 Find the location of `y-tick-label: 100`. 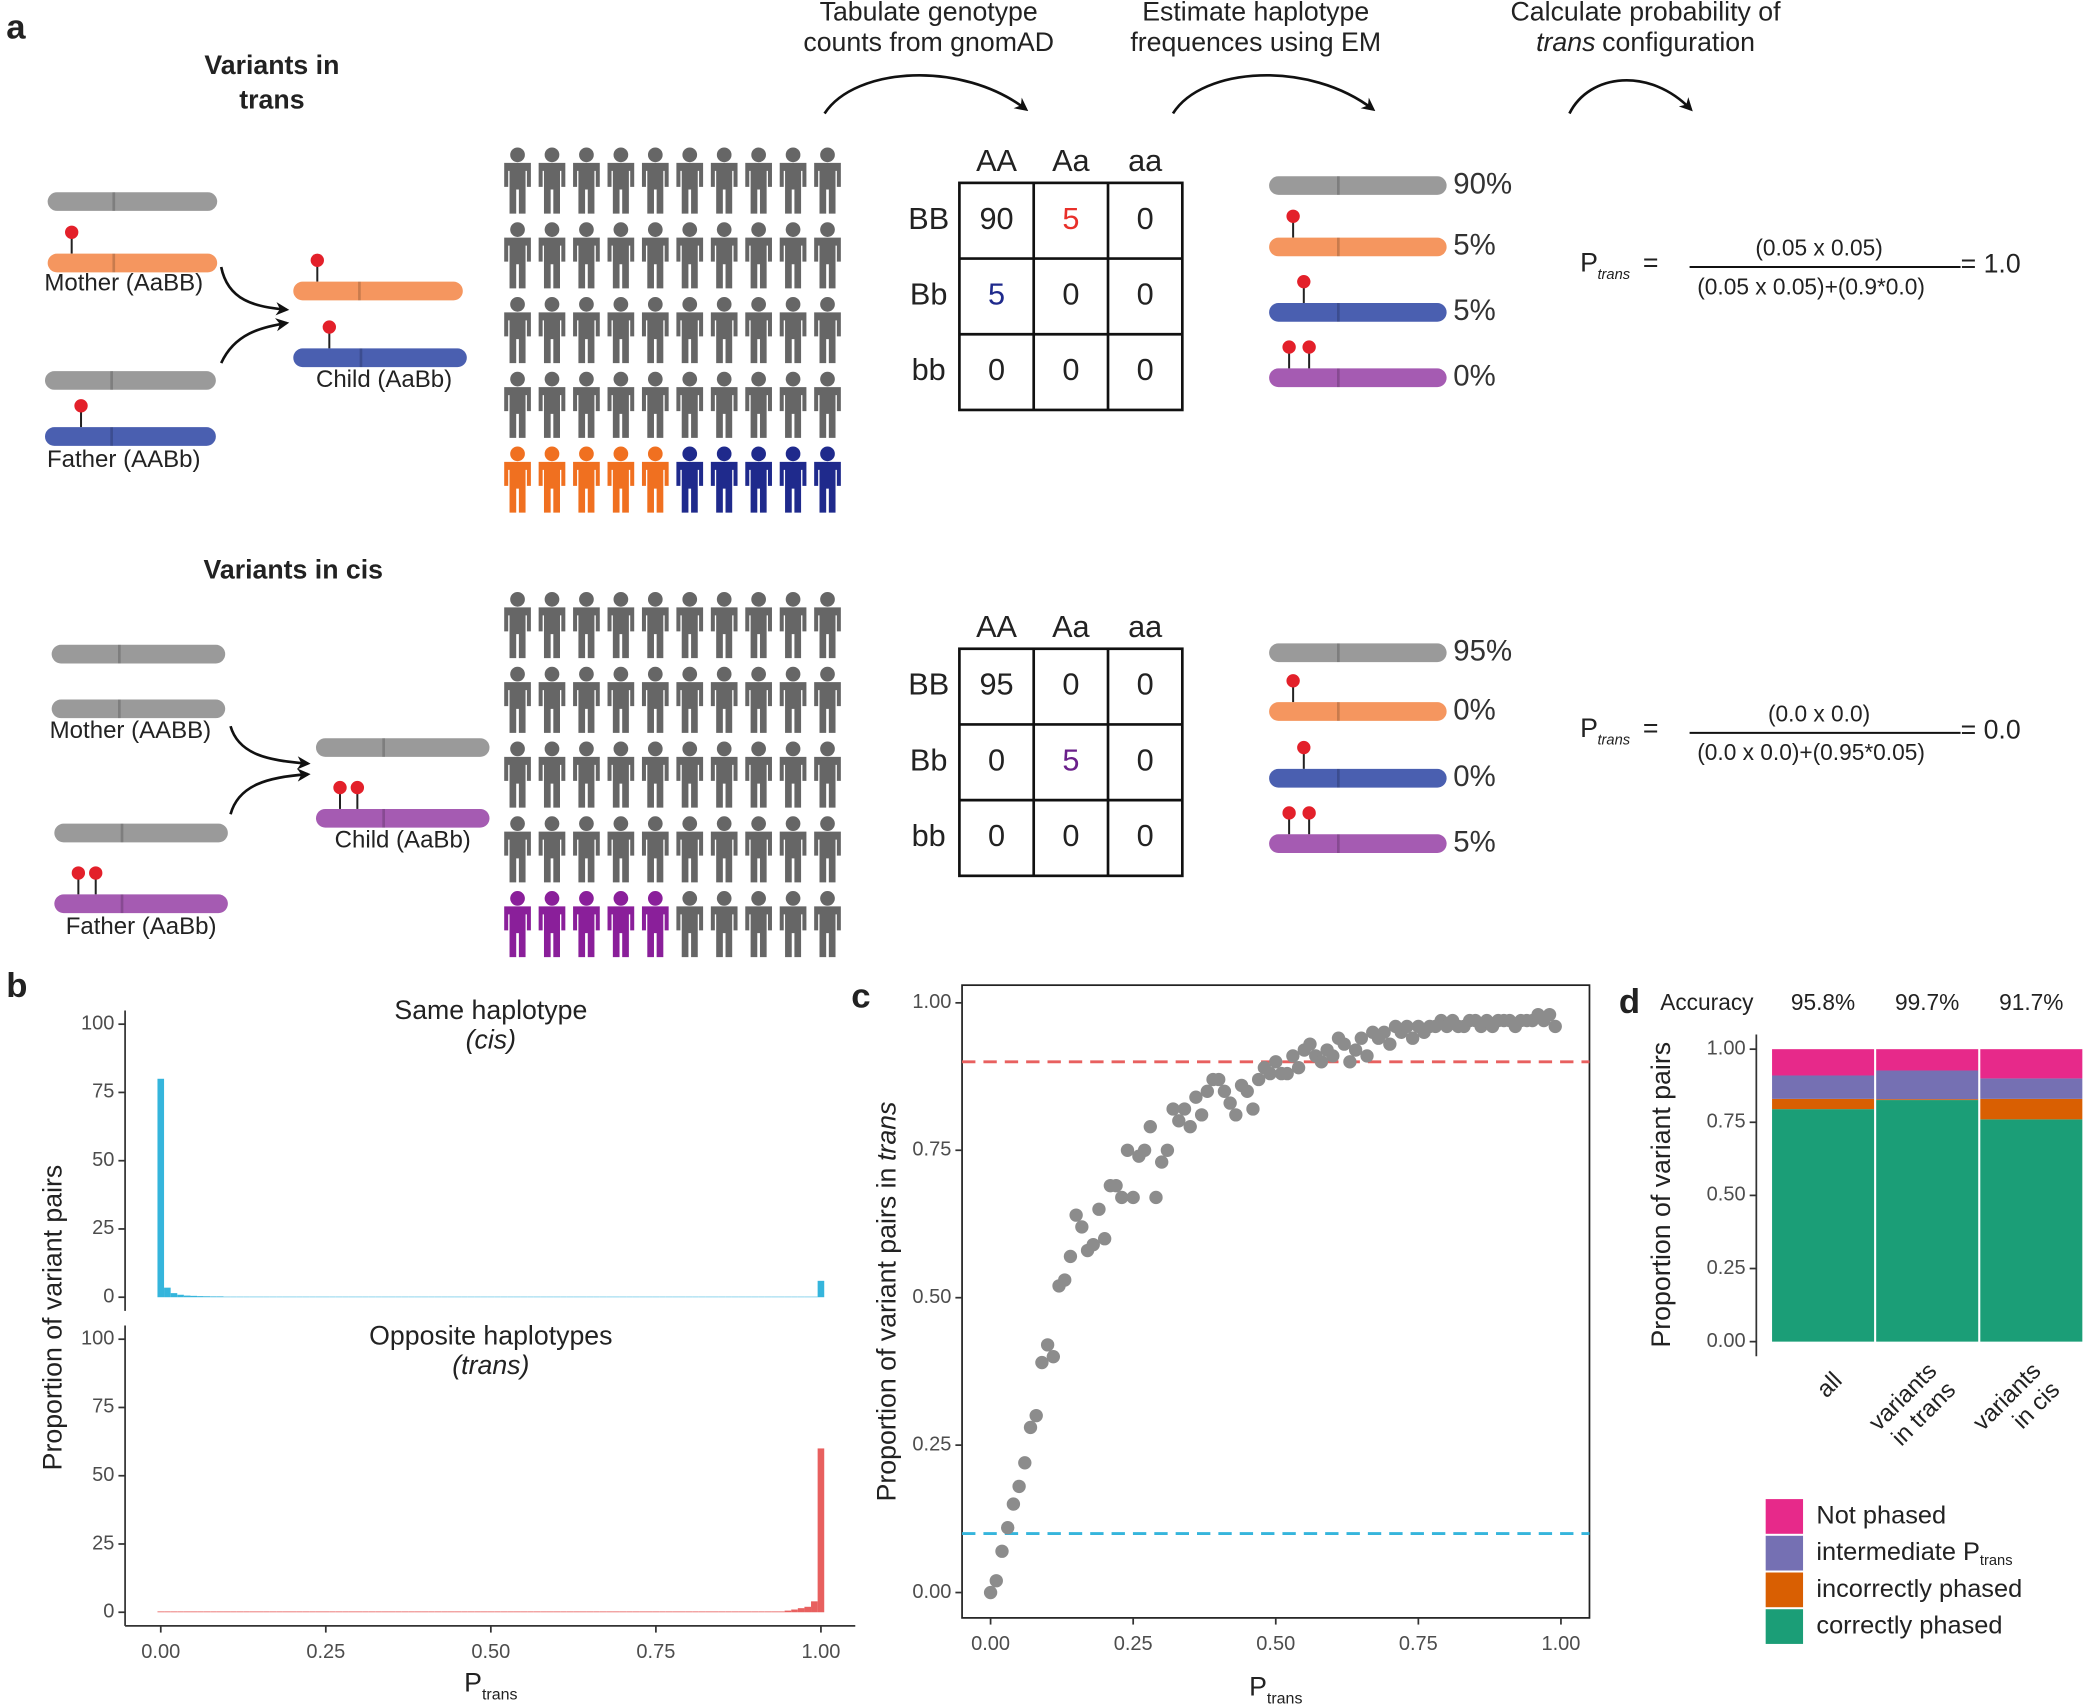

y-tick-label: 100 is located at coordinates (97, 1338).